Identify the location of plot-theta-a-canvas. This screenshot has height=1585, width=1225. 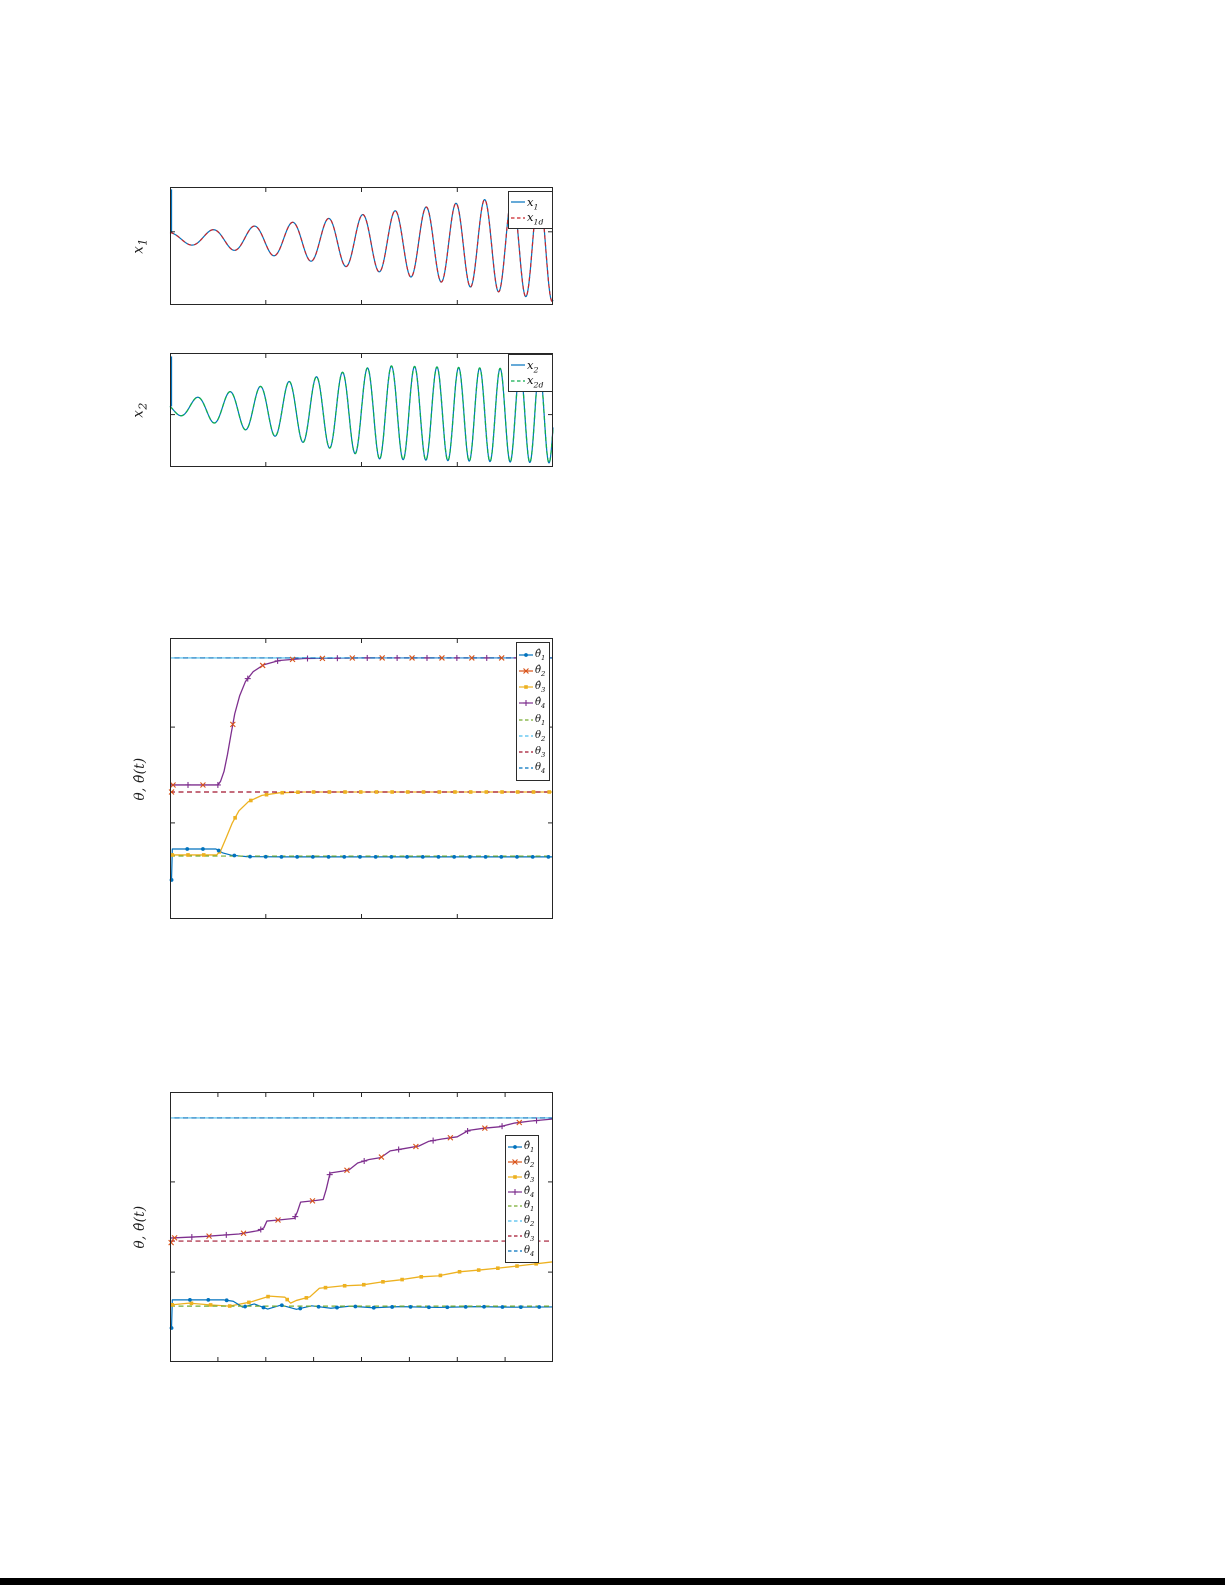
(360, 778).